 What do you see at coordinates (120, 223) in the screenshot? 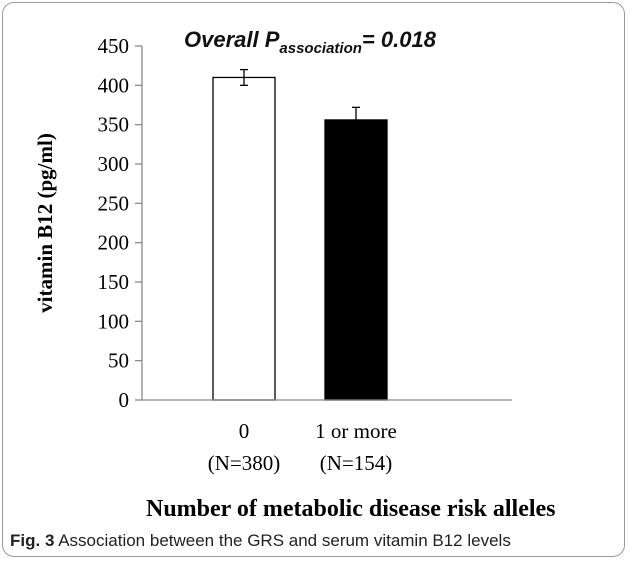
I see `y-ticks: 0 50 100 150 200 250 300 350 400 450` at bounding box center [120, 223].